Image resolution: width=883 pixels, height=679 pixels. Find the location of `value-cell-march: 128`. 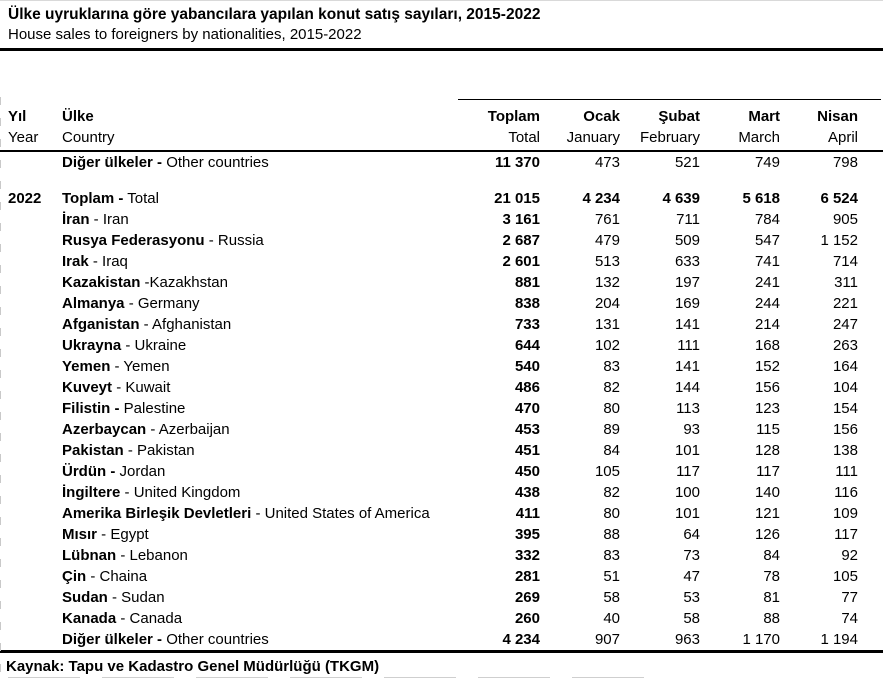

value-cell-march: 128 is located at coordinates (767, 450).